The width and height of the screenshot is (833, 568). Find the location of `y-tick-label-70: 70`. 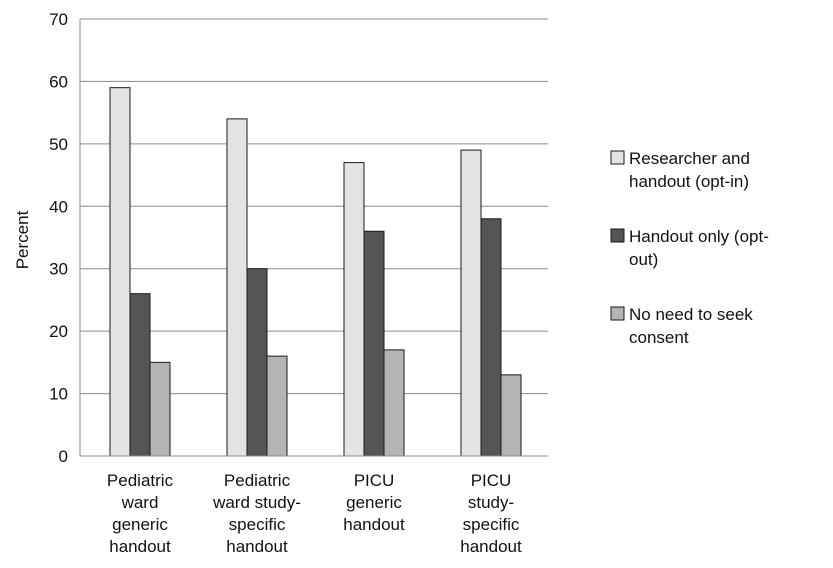

y-tick-label-70: 70 is located at coordinates (58, 19).